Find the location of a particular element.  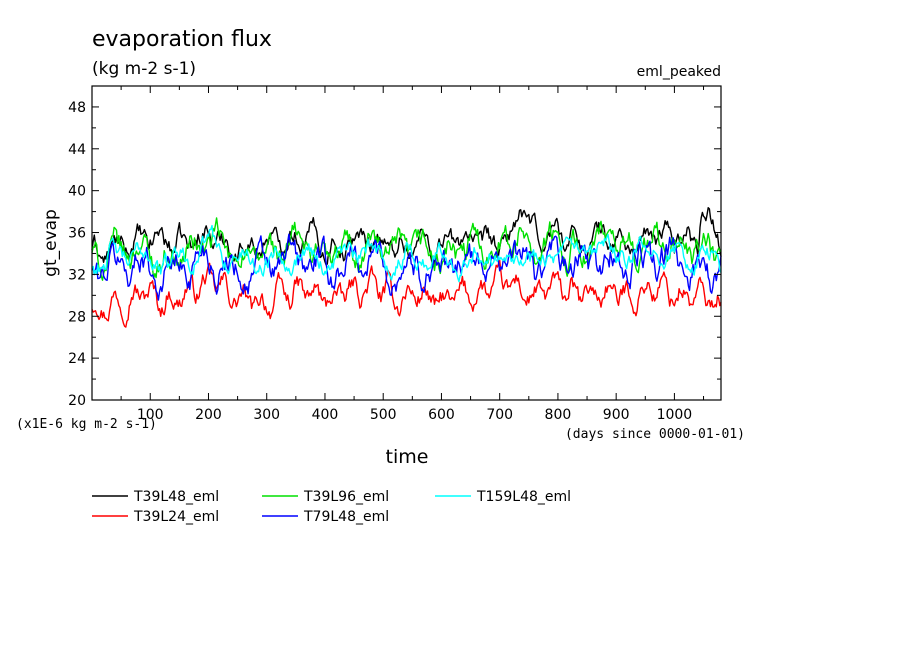

series-line-t39l96_eml is located at coordinates (406, 249).